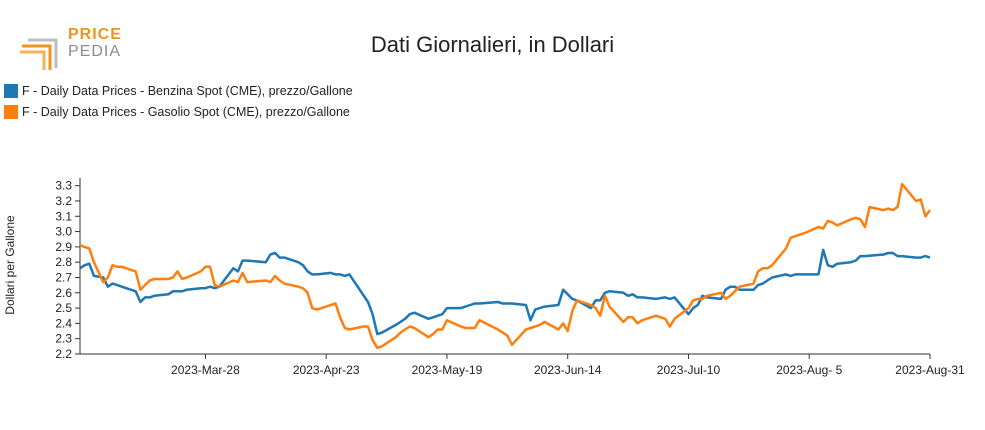 The image size is (985, 430). I want to click on y-tick-label: 2.4, so click(63, 323).